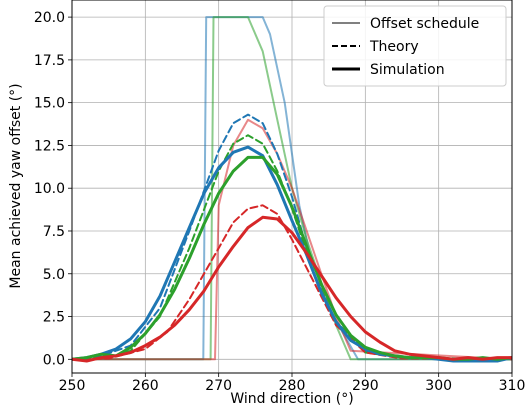 This screenshot has width=530, height=408. I want to click on y-axis-label: Mean achieved yaw offset (°), so click(16, 185).